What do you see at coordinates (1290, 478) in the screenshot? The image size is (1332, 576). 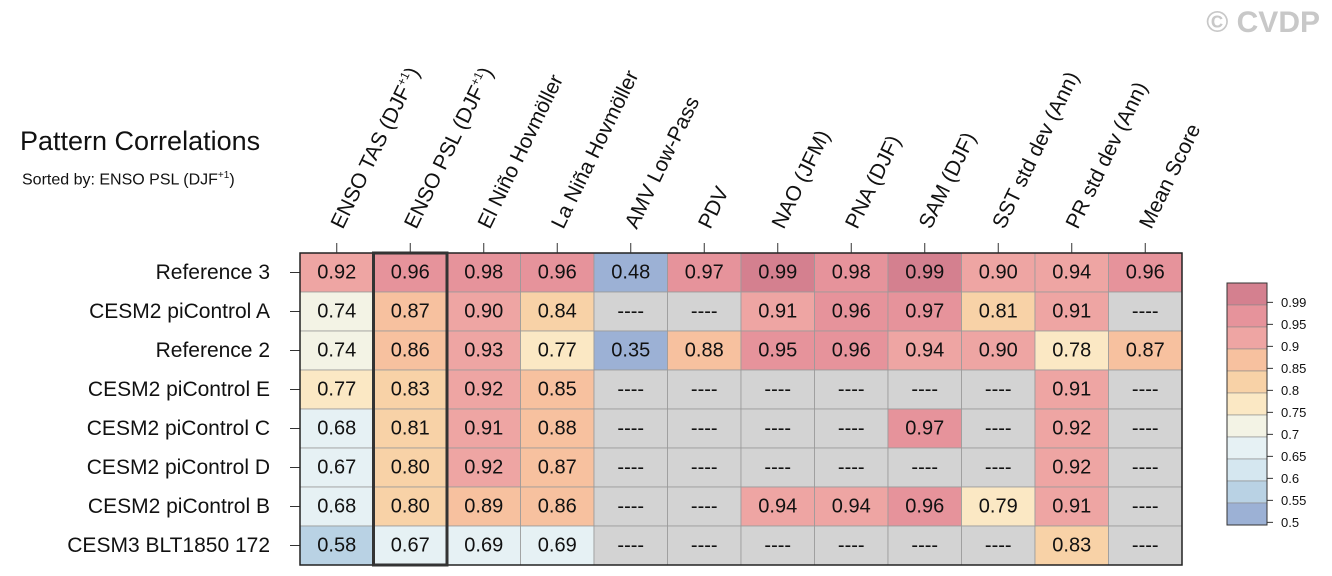 I see `colorbar-tick-label: 0.6` at bounding box center [1290, 478].